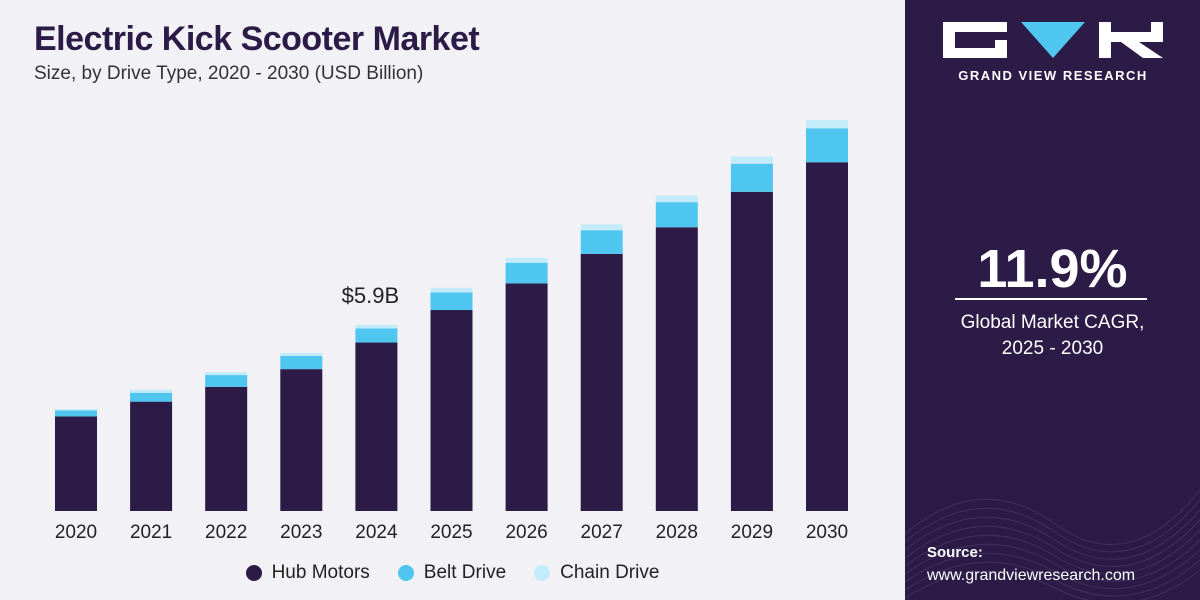  I want to click on x-tick-label-2028: 2028, so click(677, 532).